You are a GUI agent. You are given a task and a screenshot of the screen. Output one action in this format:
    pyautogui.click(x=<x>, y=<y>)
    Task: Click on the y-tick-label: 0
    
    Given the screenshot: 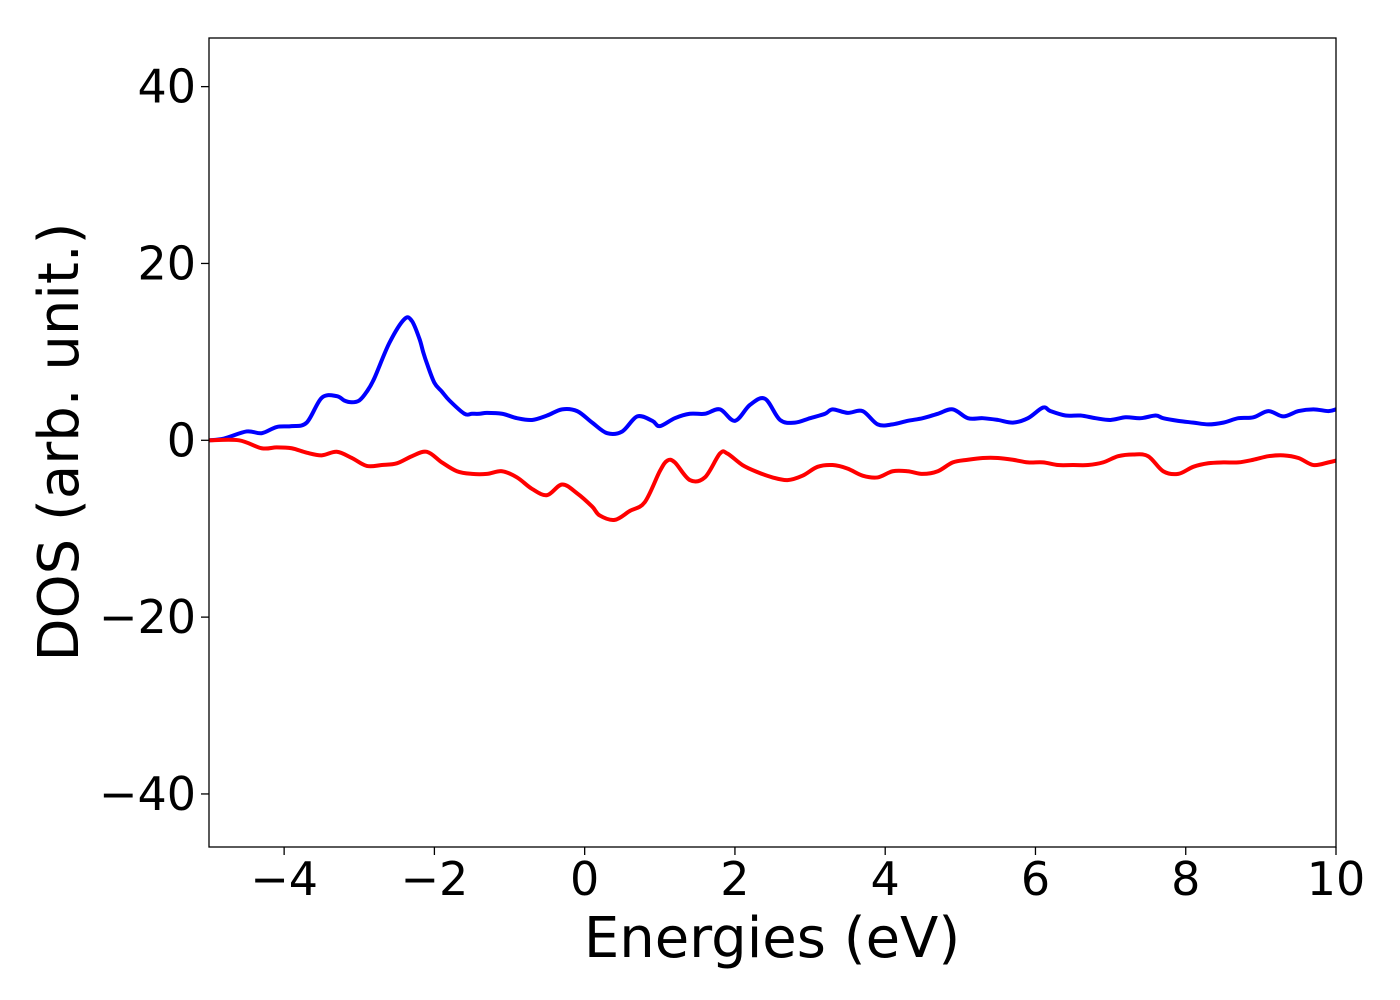 What is the action you would take?
    pyautogui.click(x=181, y=440)
    